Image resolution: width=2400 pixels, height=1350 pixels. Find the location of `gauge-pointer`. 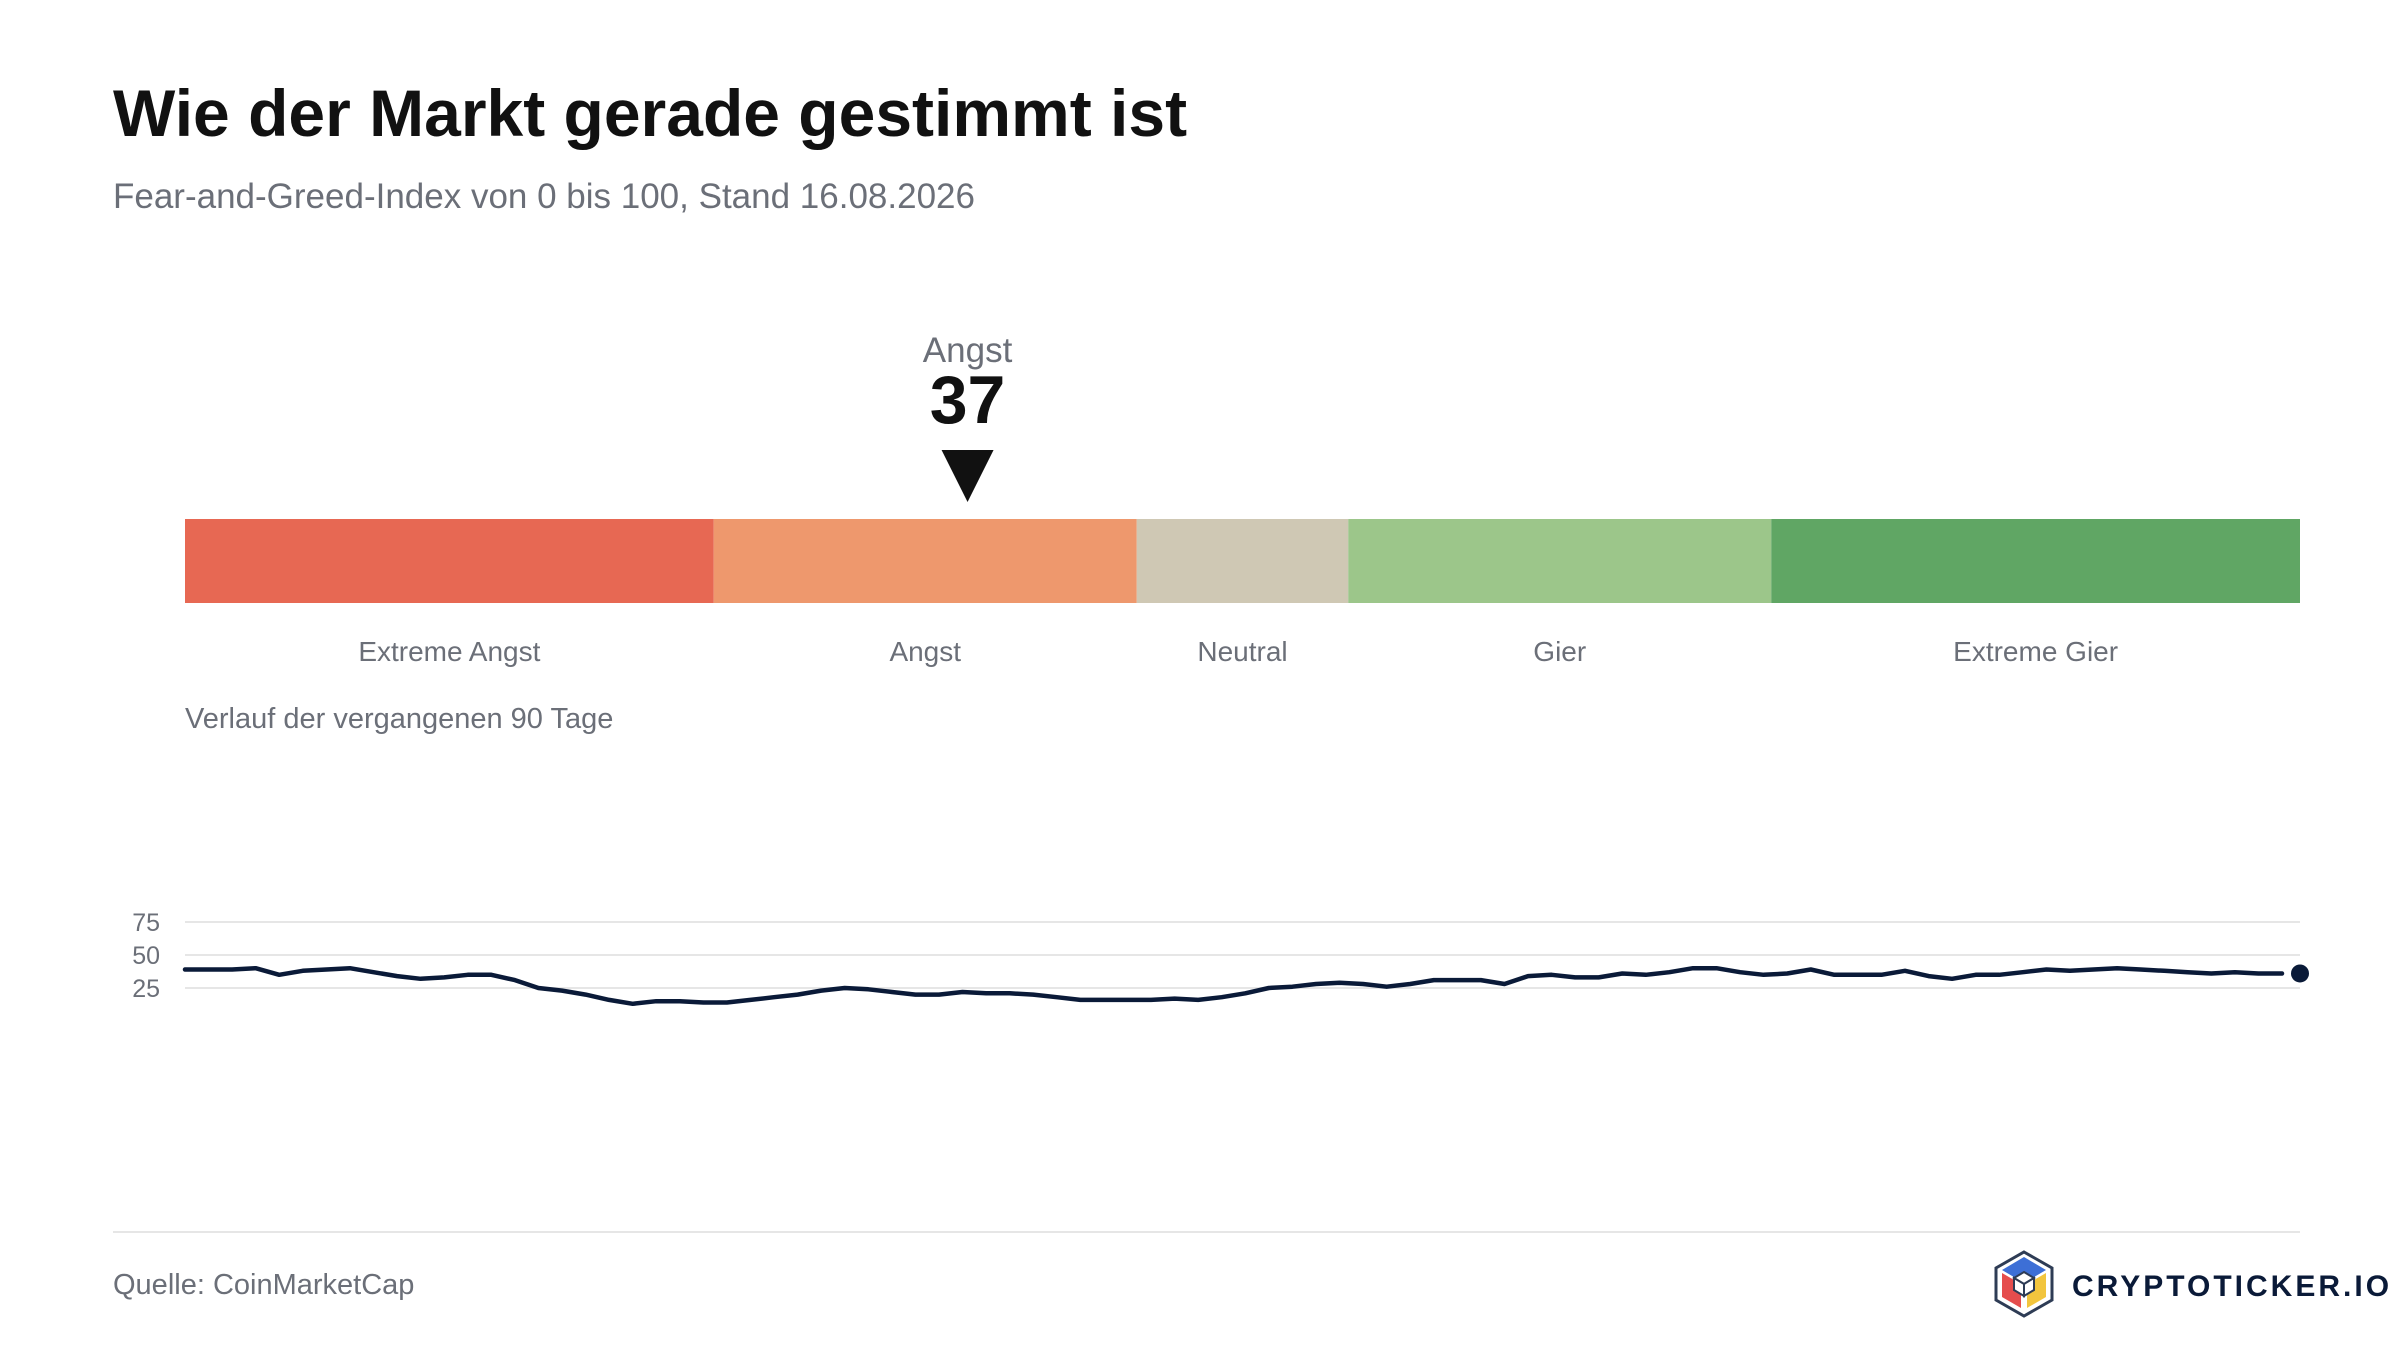

gauge-pointer is located at coordinates (967, 476).